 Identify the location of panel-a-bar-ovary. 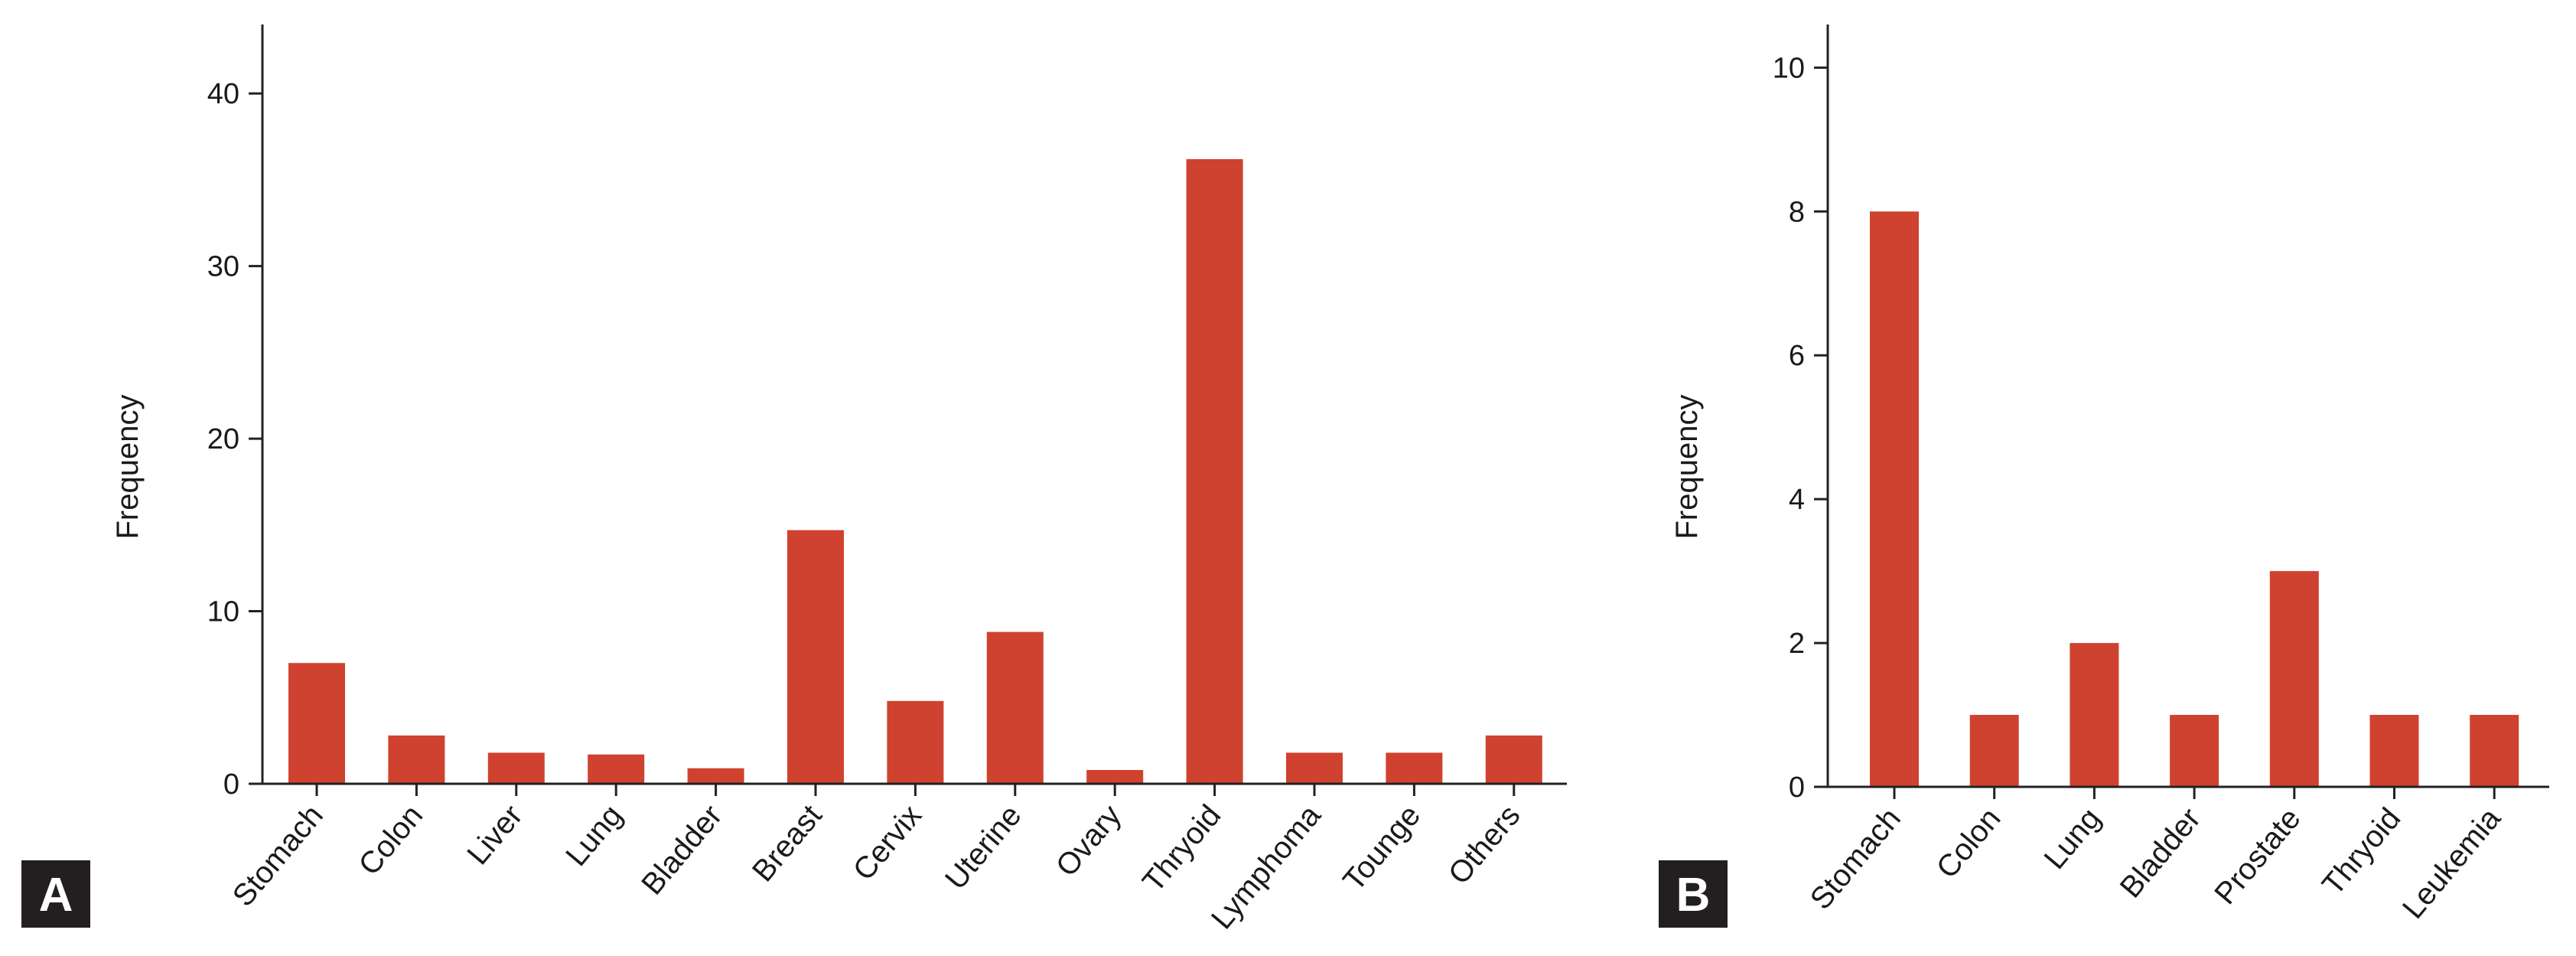
(1115, 777).